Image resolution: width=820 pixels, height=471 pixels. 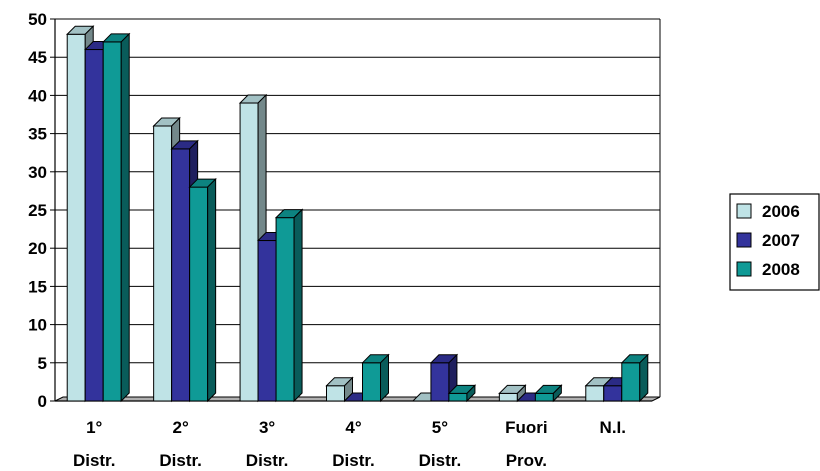 What do you see at coordinates (781, 269) in the screenshot?
I see `legend-label: 2008` at bounding box center [781, 269].